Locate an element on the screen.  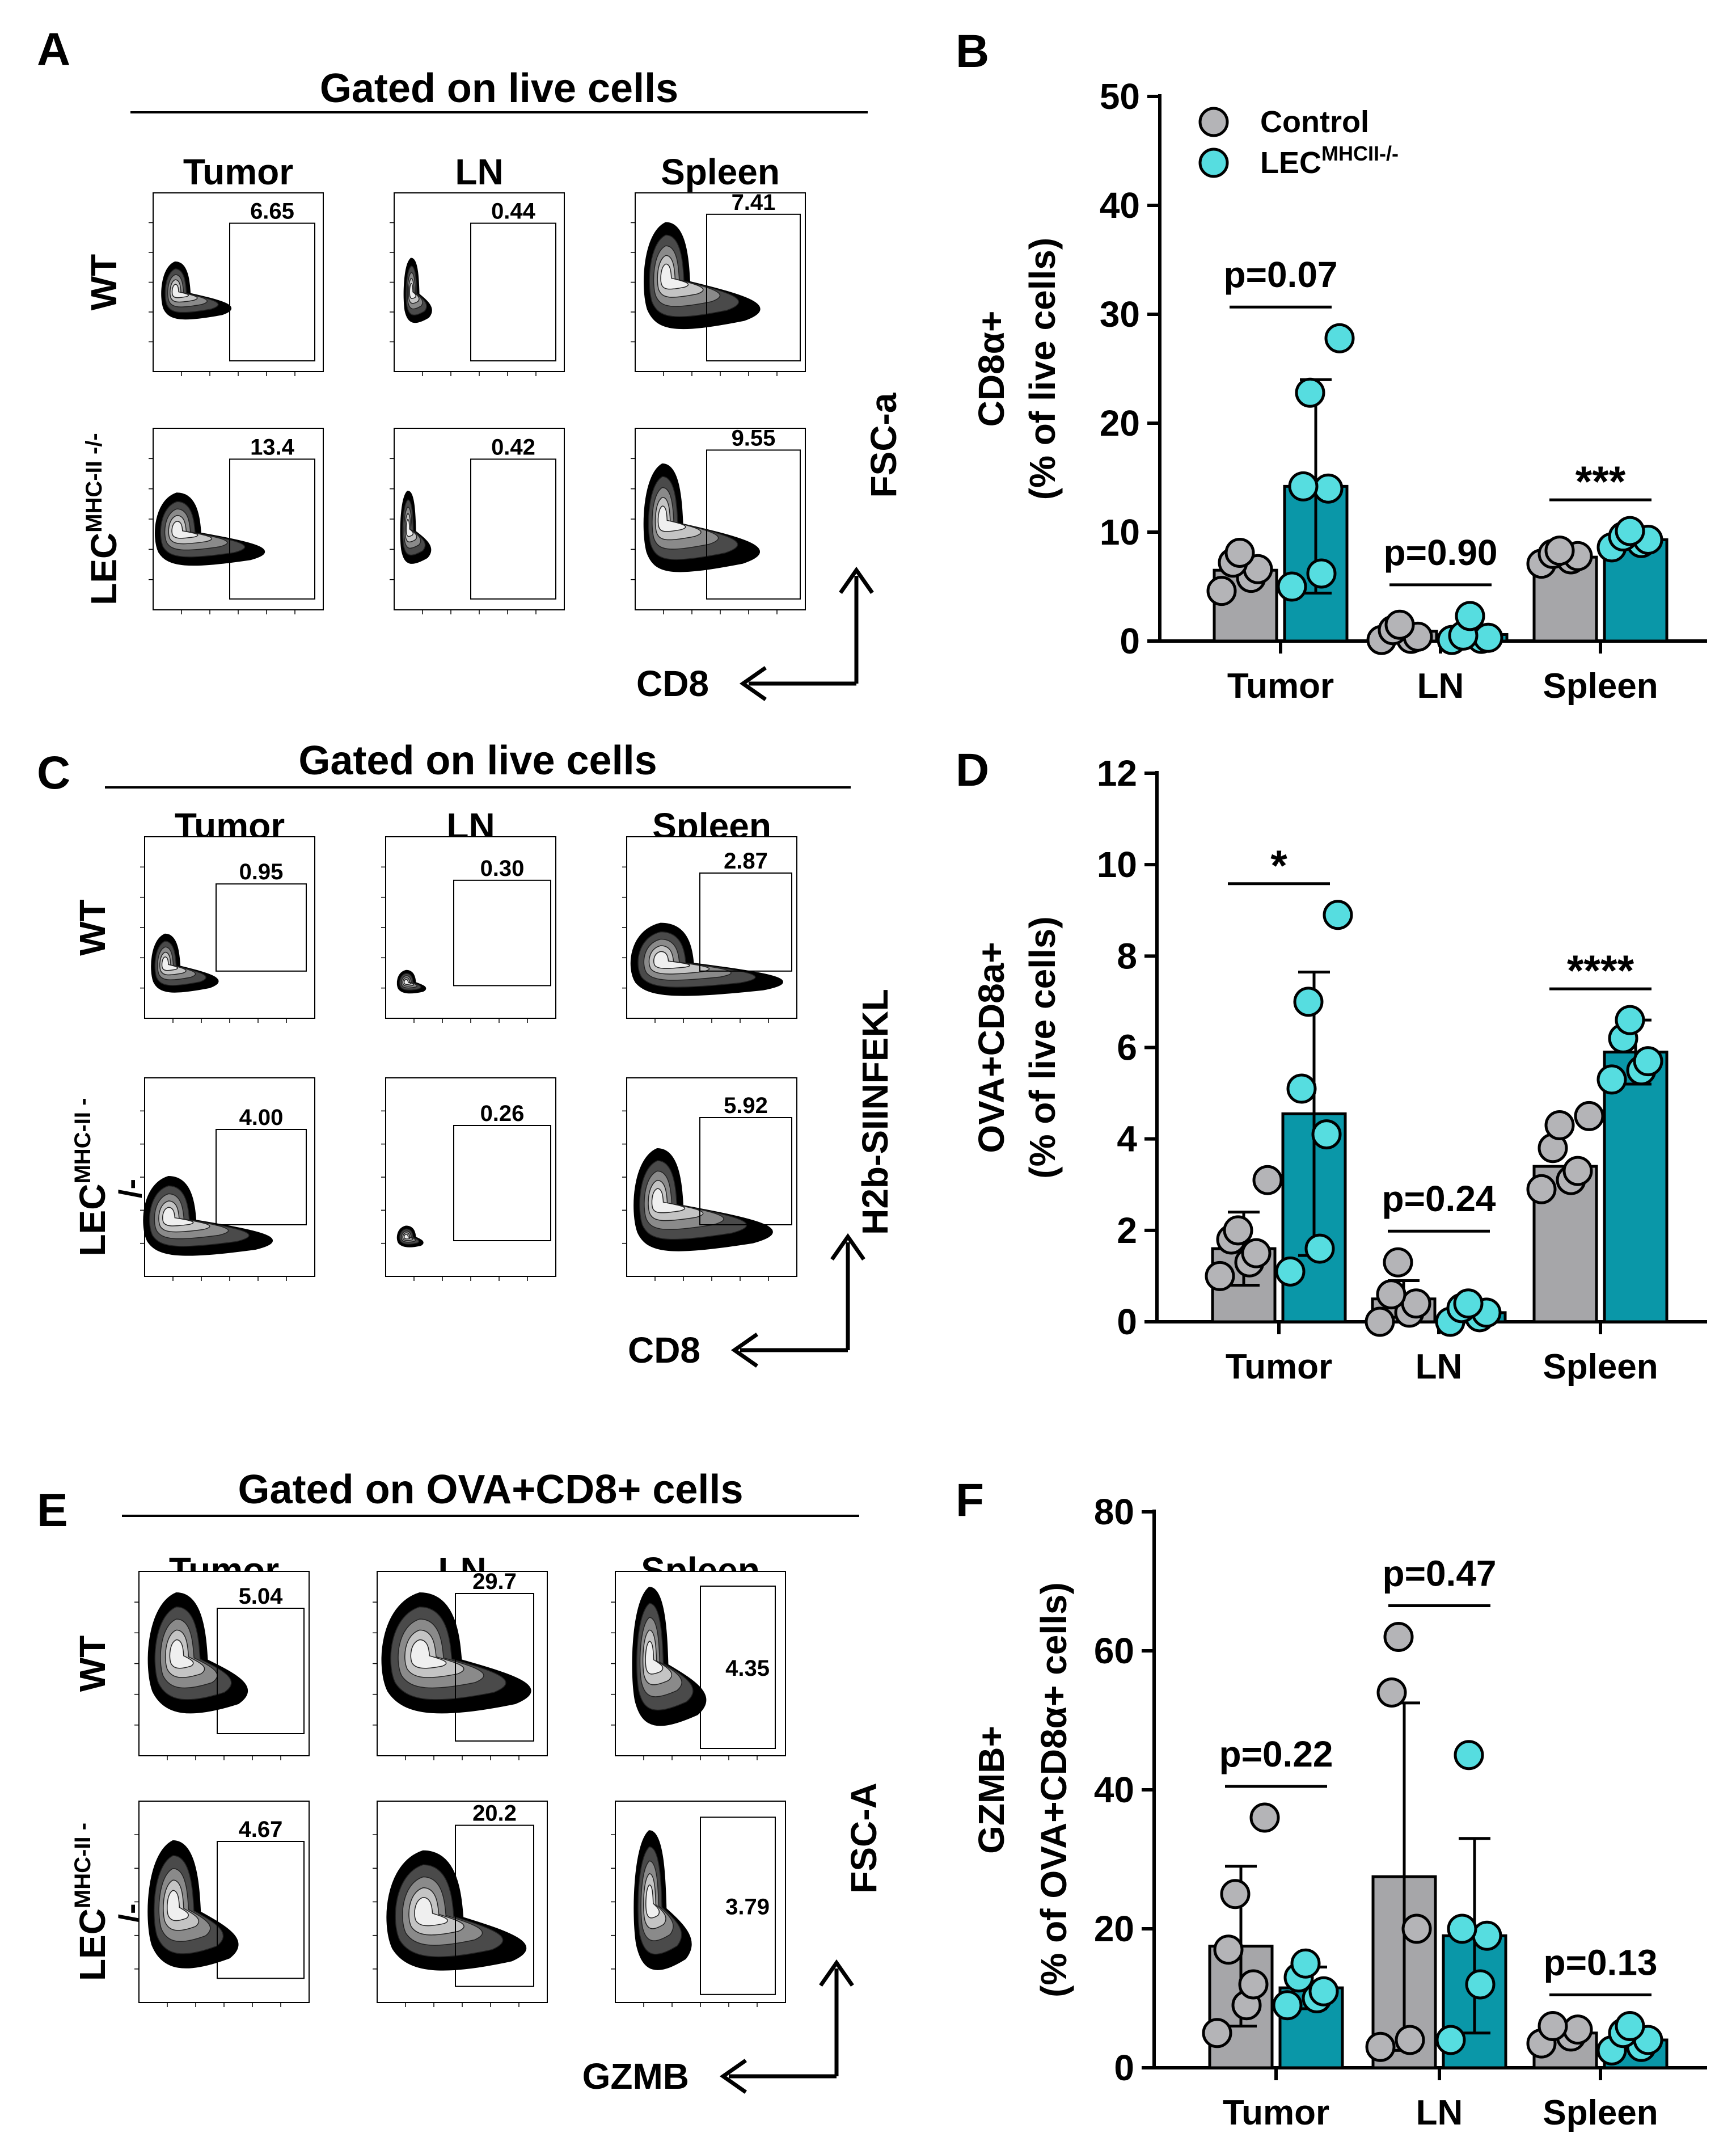
gate-value: 9.55 is located at coordinates (754, 437).